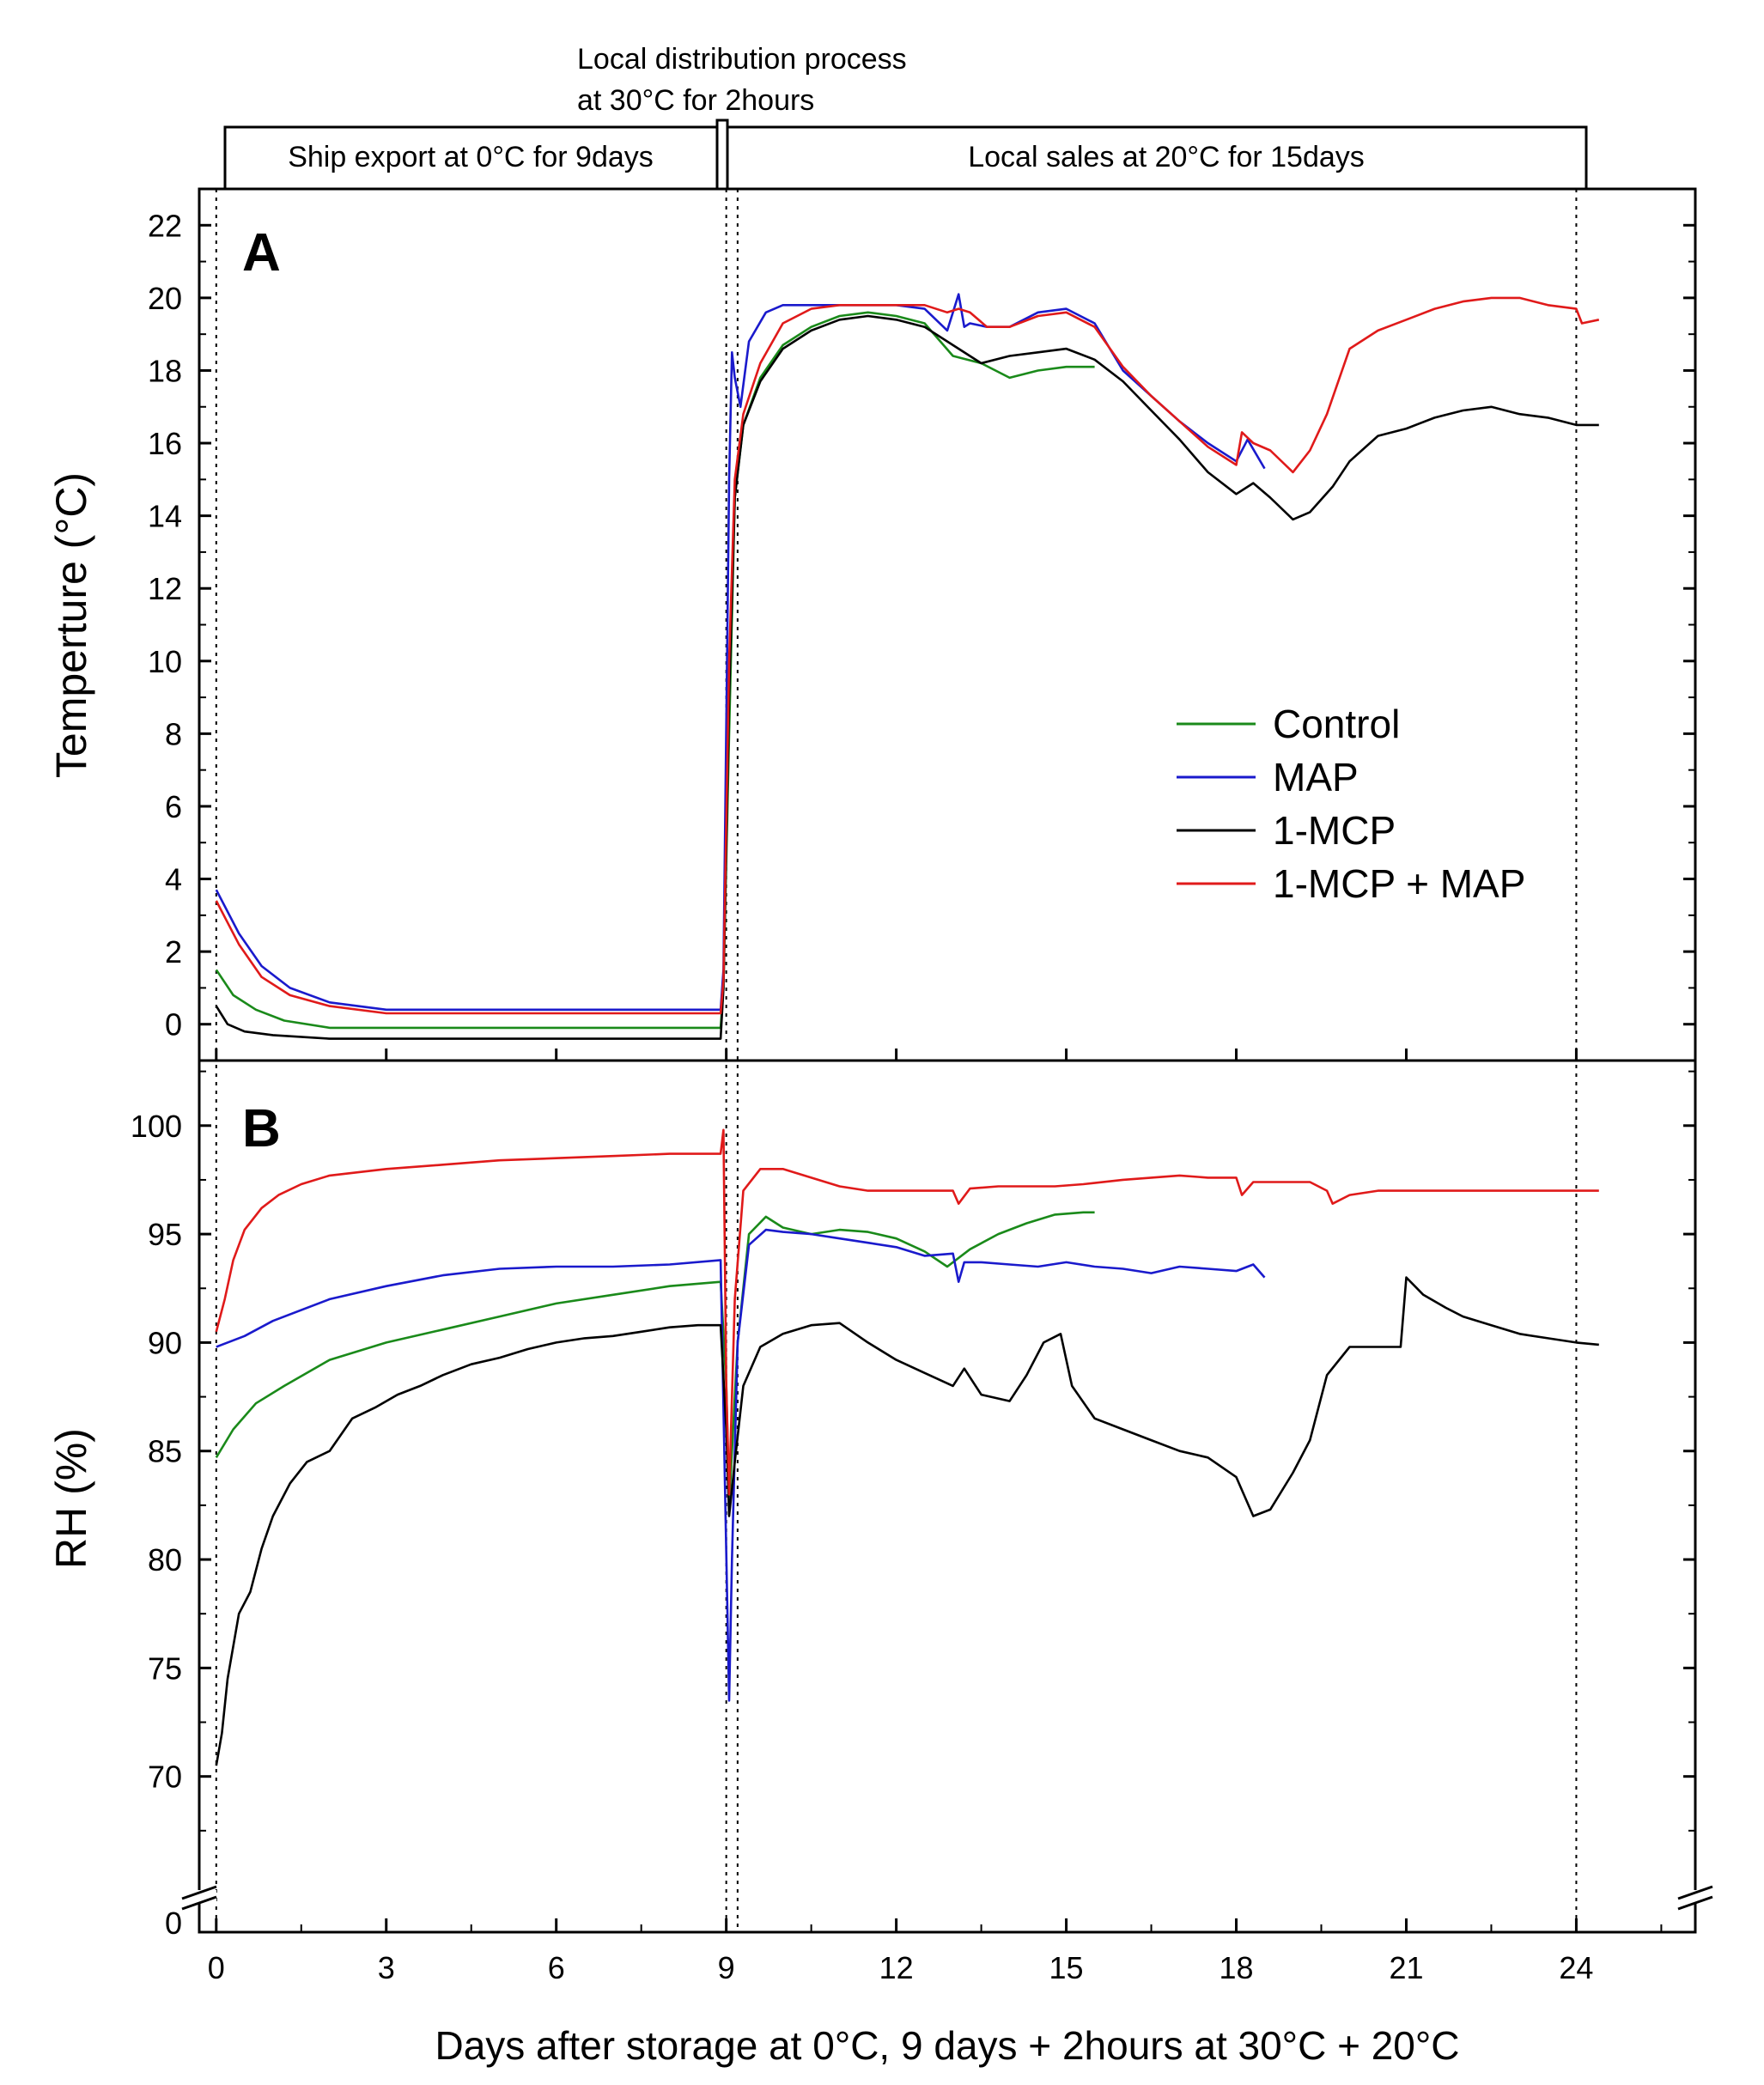 The image size is (1764, 2085). I want to click on y-tick-label-b: 70, so click(165, 1778).